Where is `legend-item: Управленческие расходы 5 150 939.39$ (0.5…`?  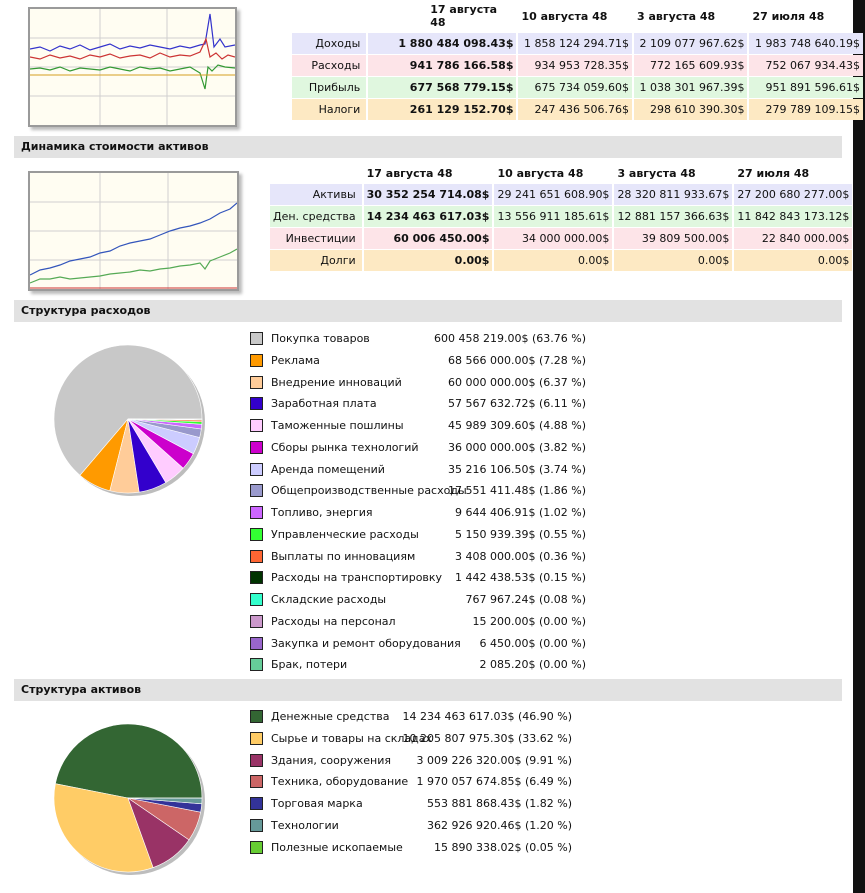
legend-item: Управленческие расходы 5 150 939.39$ (0.5… is located at coordinates (430, 536).